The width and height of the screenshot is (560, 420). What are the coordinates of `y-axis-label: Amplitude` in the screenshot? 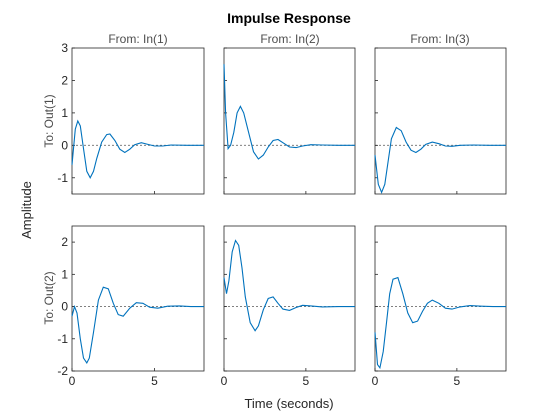 It's located at (26, 210).